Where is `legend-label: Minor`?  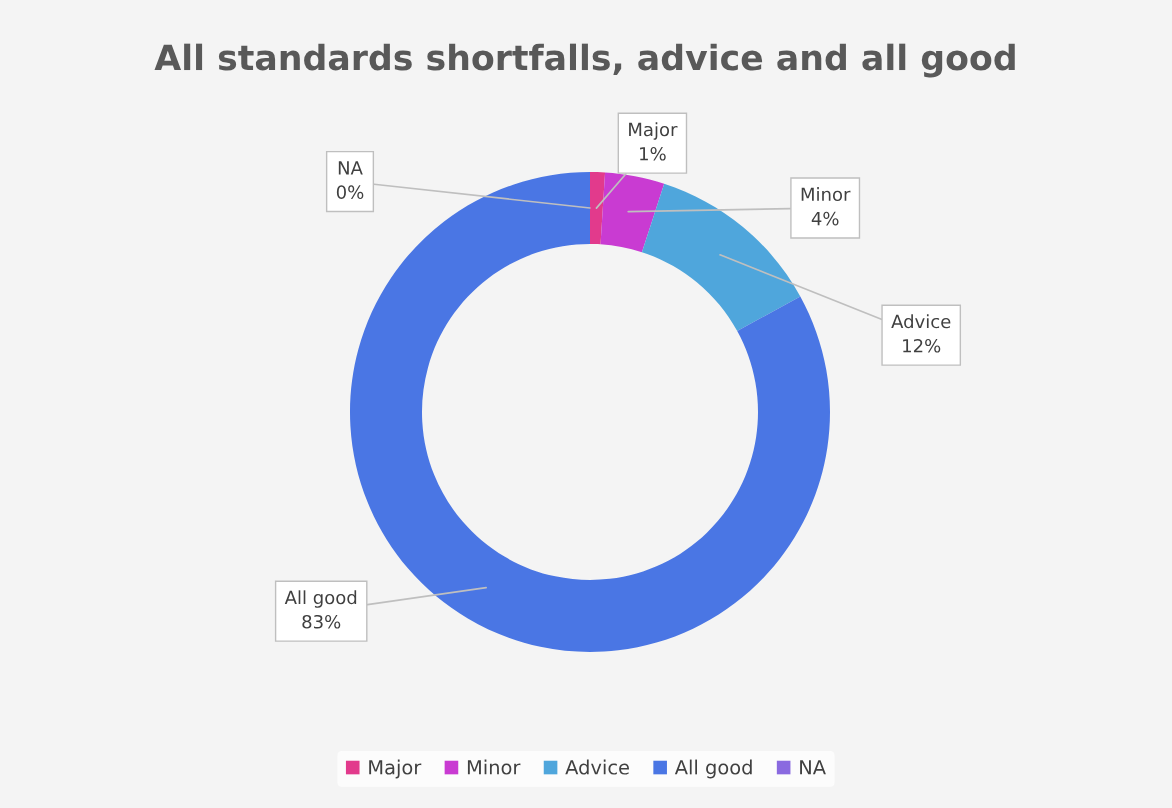
legend-label: Minor is located at coordinates (494, 767).